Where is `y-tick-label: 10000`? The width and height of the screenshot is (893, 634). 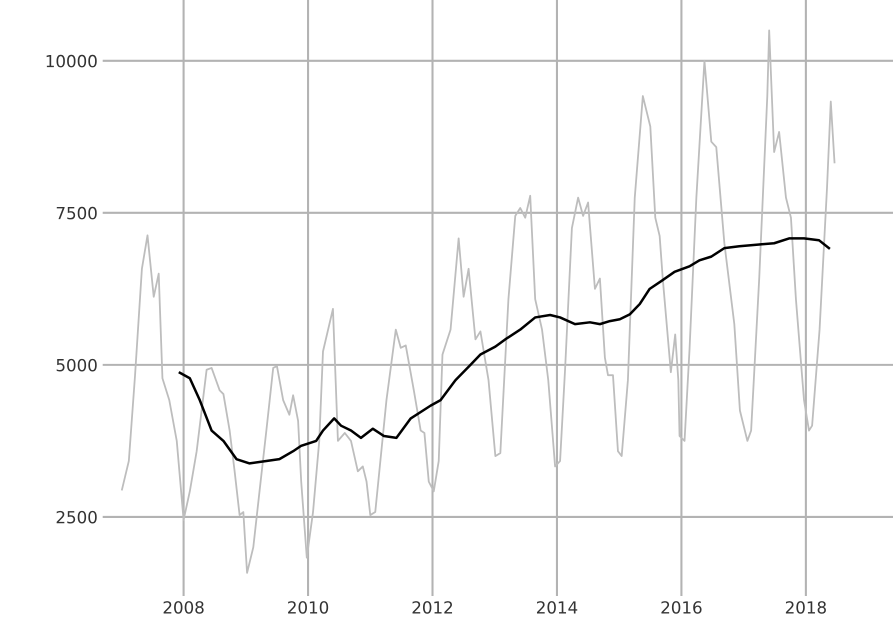
y-tick-label: 10000 is located at coordinates (71, 61).